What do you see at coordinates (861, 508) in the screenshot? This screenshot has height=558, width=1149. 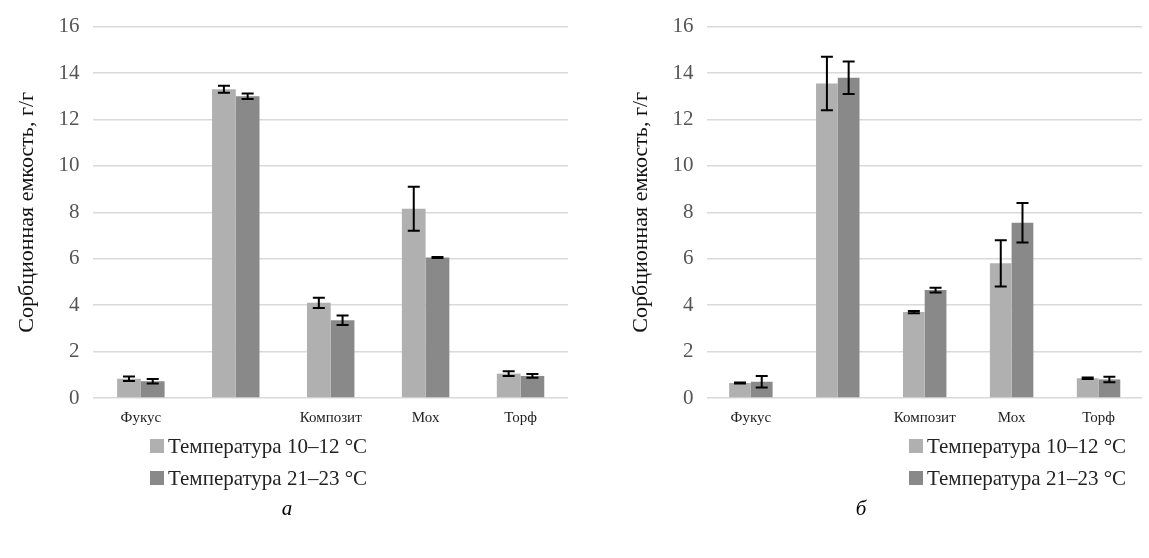 I see `text: б` at bounding box center [861, 508].